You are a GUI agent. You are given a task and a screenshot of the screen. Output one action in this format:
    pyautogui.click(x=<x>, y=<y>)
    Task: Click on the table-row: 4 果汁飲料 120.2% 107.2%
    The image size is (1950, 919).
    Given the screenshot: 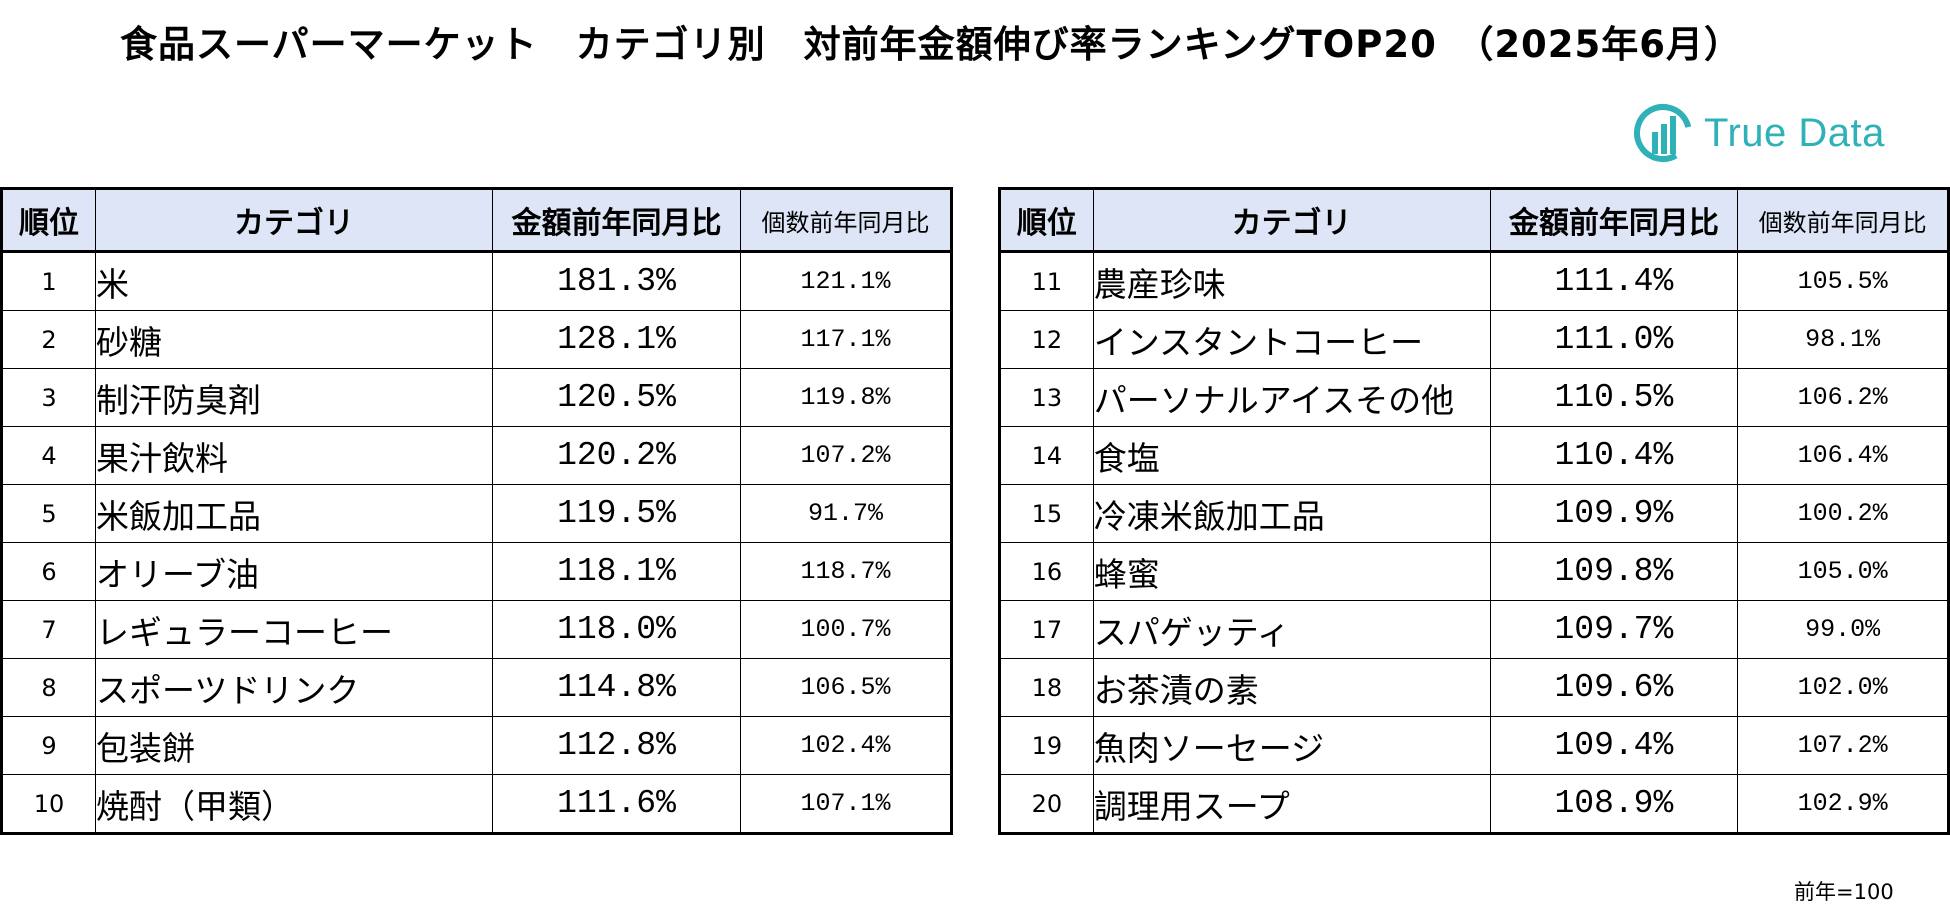 What is the action you would take?
    pyautogui.click(x=476, y=455)
    